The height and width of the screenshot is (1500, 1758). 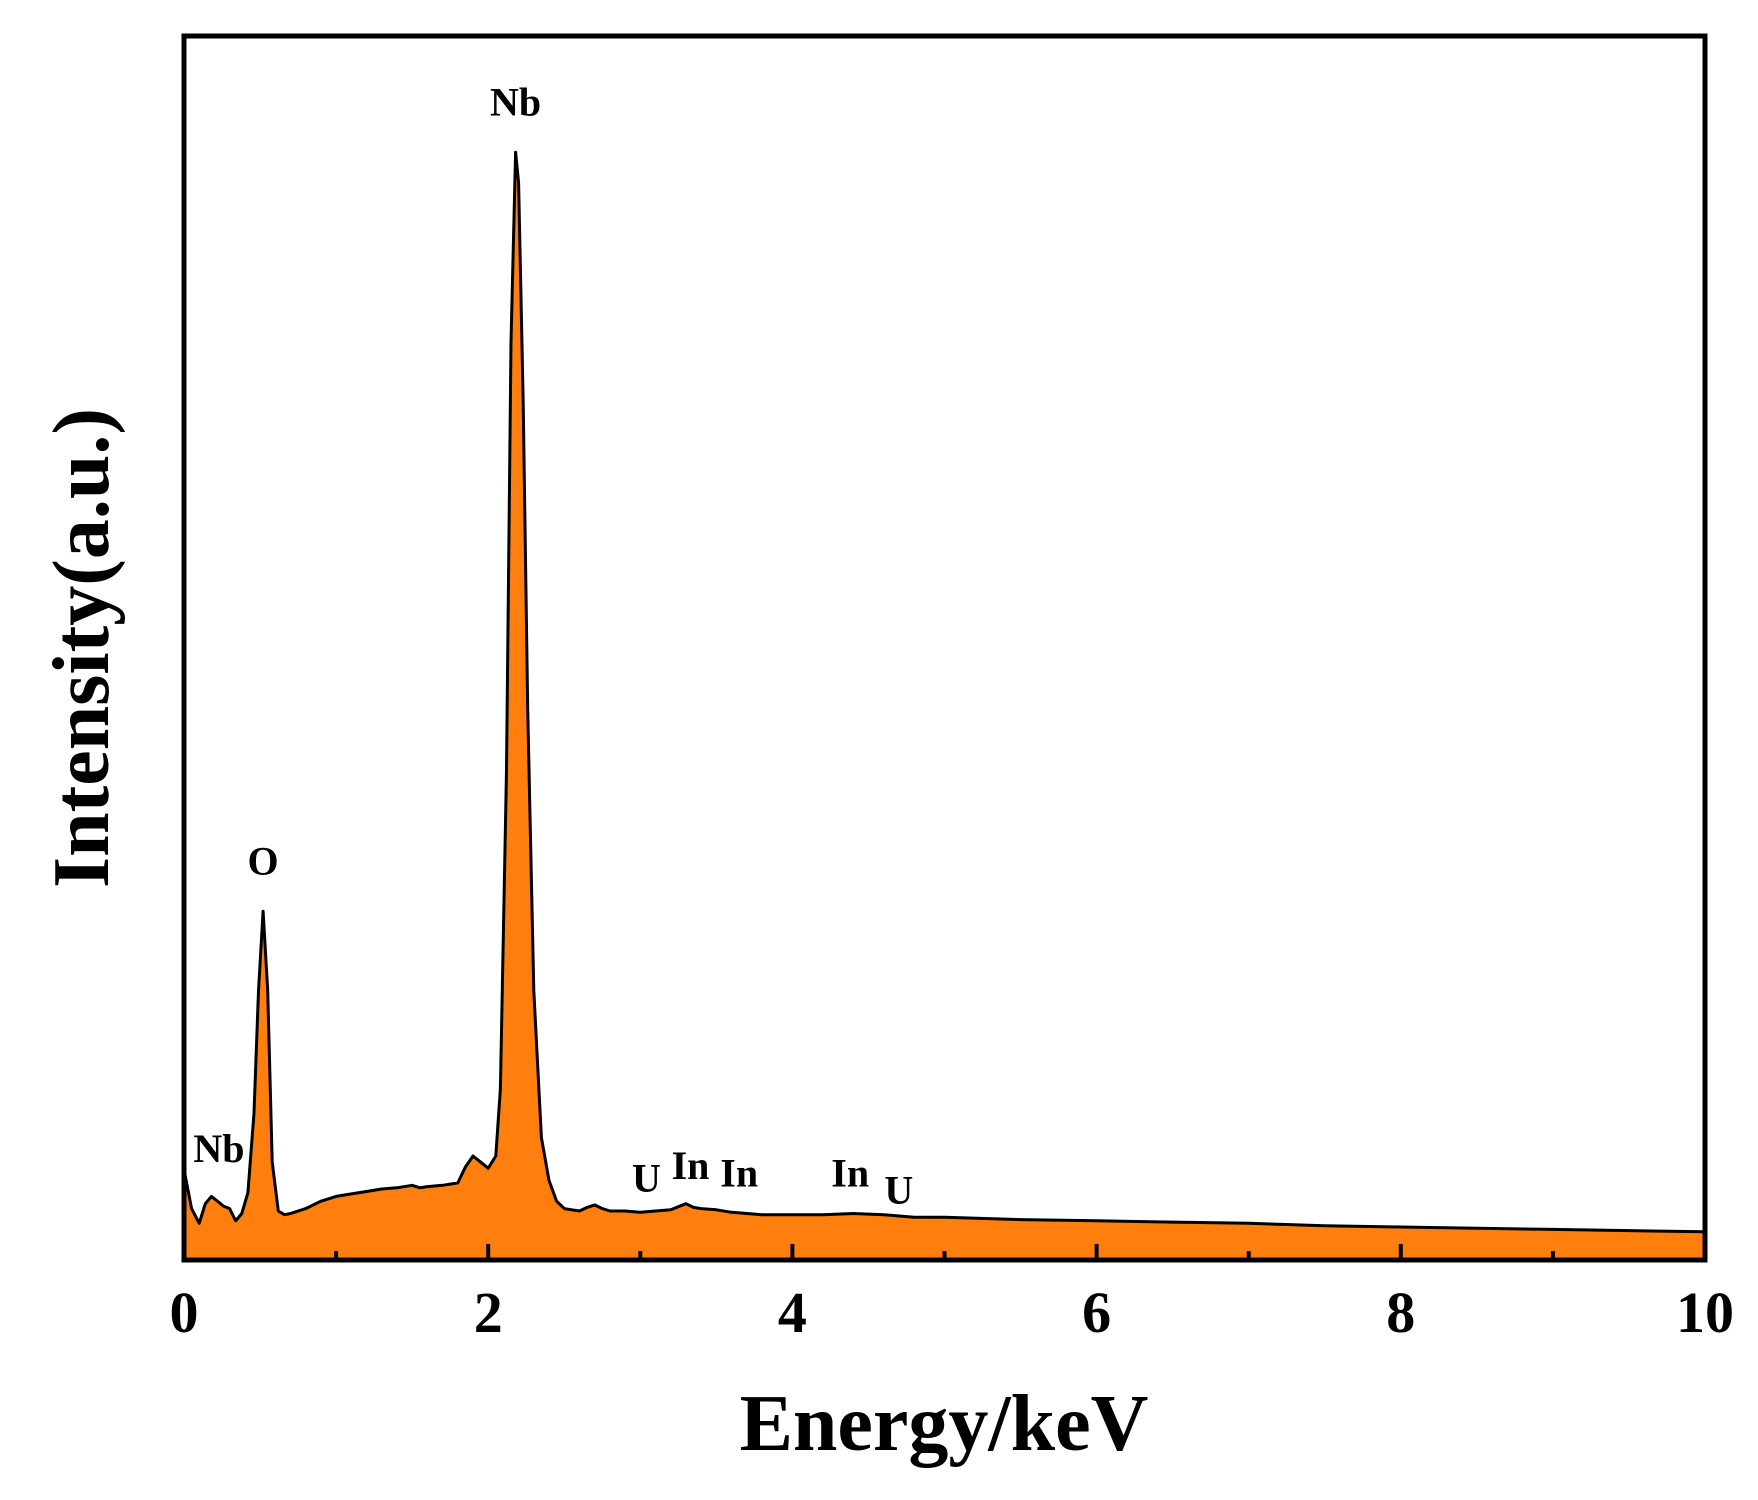 I want to click on x-tick-label: 4, so click(x=792, y=1312).